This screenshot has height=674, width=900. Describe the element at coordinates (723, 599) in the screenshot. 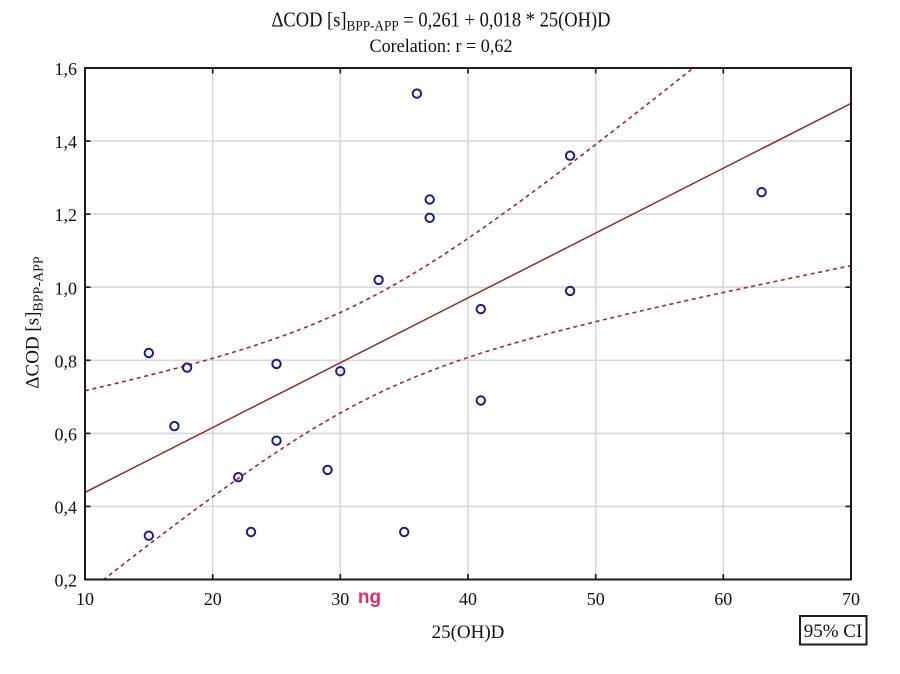

I see `svg-text: 60` at that location.